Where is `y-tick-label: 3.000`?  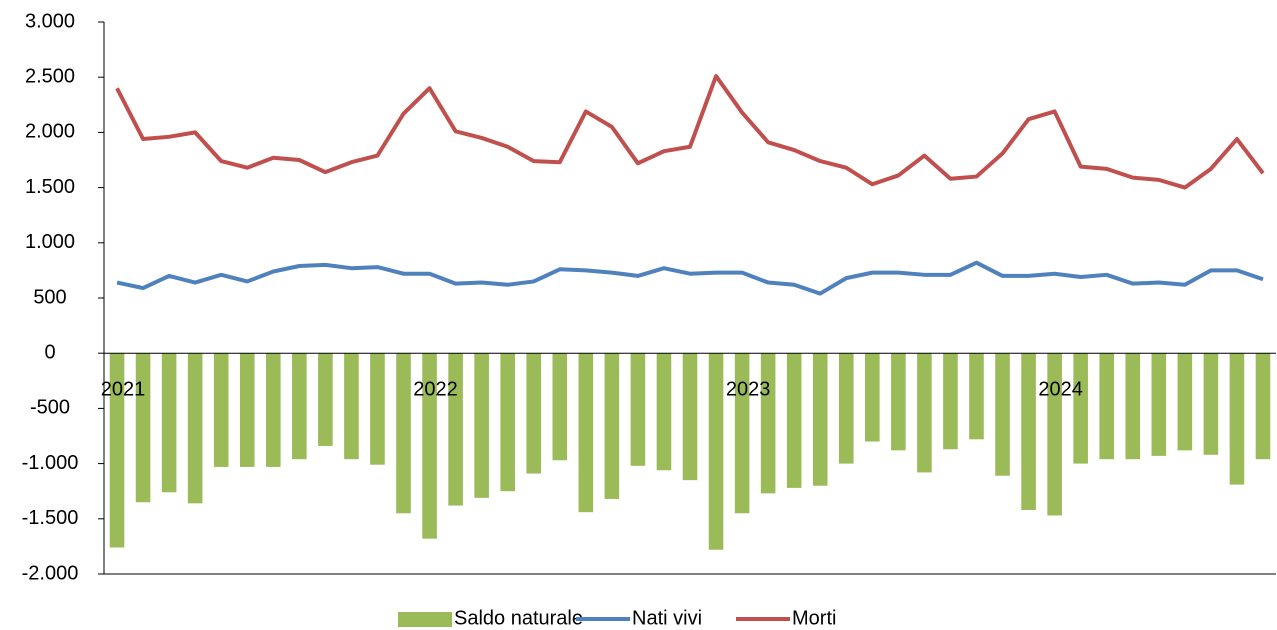
y-tick-label: 3.000 is located at coordinates (50, 21).